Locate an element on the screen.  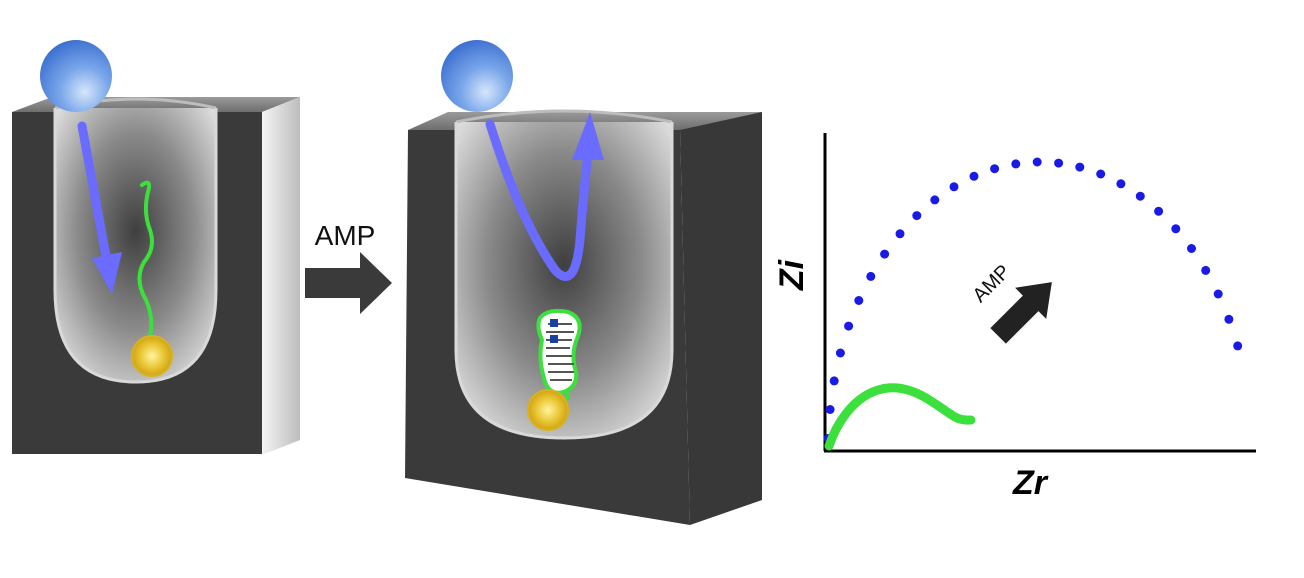
impedance-before-curve is located at coordinates (900, 417).